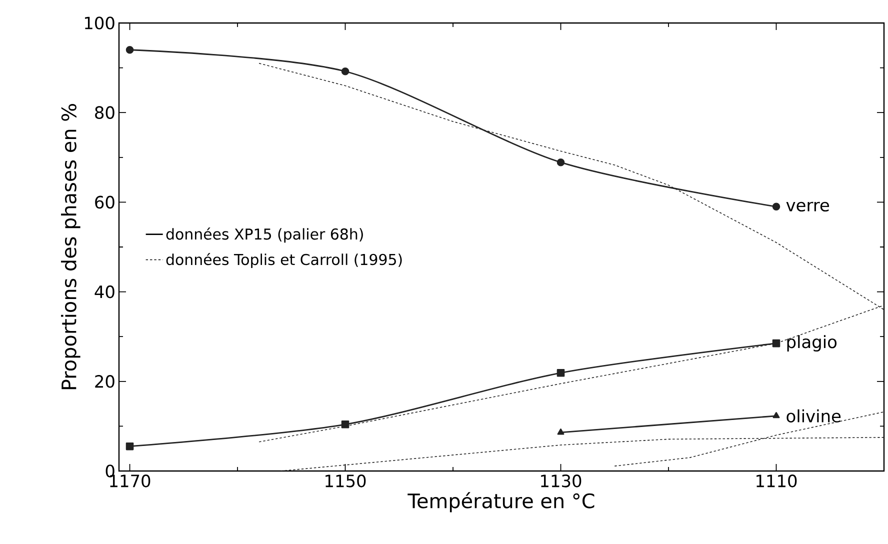 Image resolution: width=888 pixels, height=544 pixels. Describe the element at coordinates (501, 502) in the screenshot. I see `x-axis-title: Température en °C` at that location.